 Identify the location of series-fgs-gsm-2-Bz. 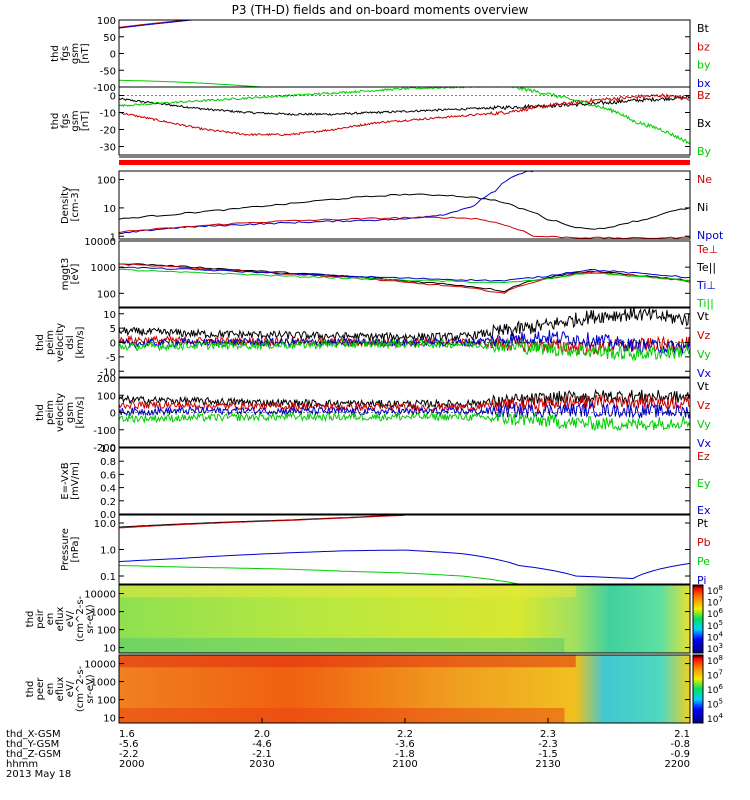
(404, 115).